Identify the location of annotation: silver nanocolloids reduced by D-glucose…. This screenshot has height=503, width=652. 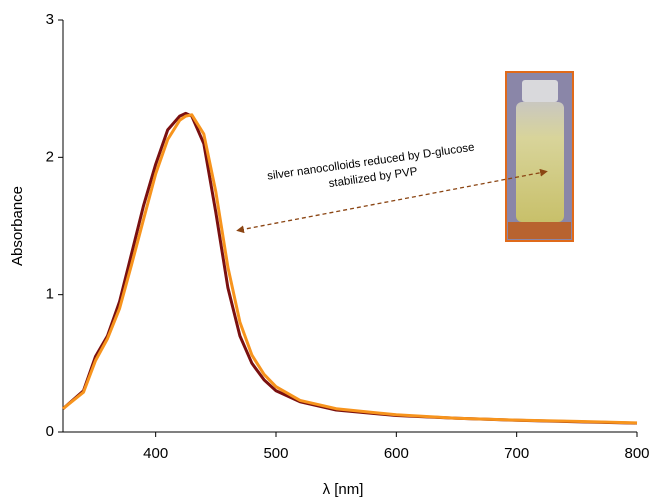
(371, 166).